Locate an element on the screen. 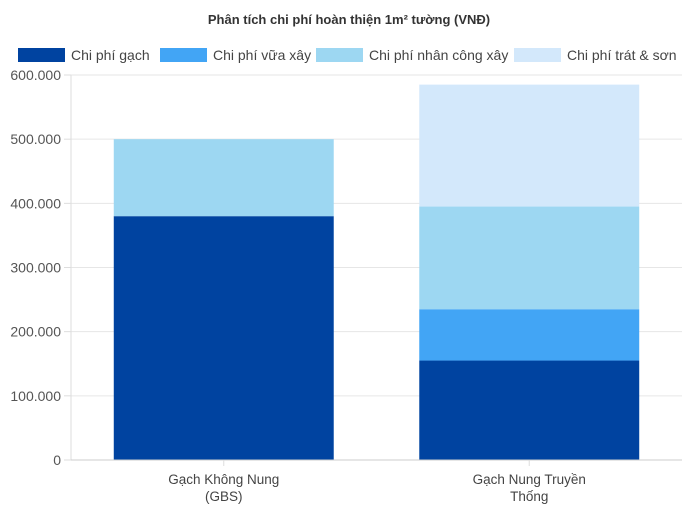  y-tick-label-4: 400.000 is located at coordinates (35, 203).